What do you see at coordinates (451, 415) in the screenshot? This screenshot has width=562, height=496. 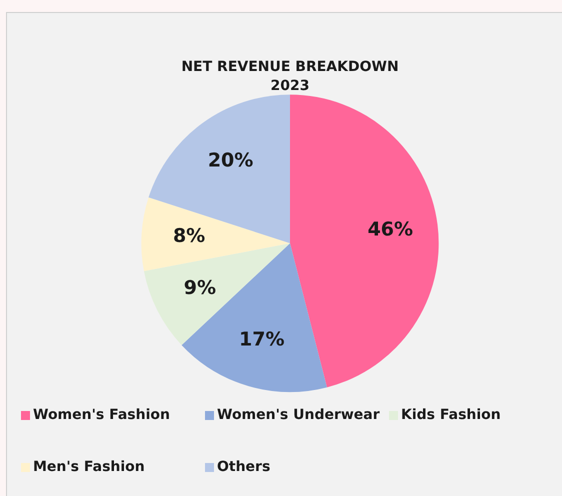 I see `legend-label: Kids Fashion` at bounding box center [451, 415].